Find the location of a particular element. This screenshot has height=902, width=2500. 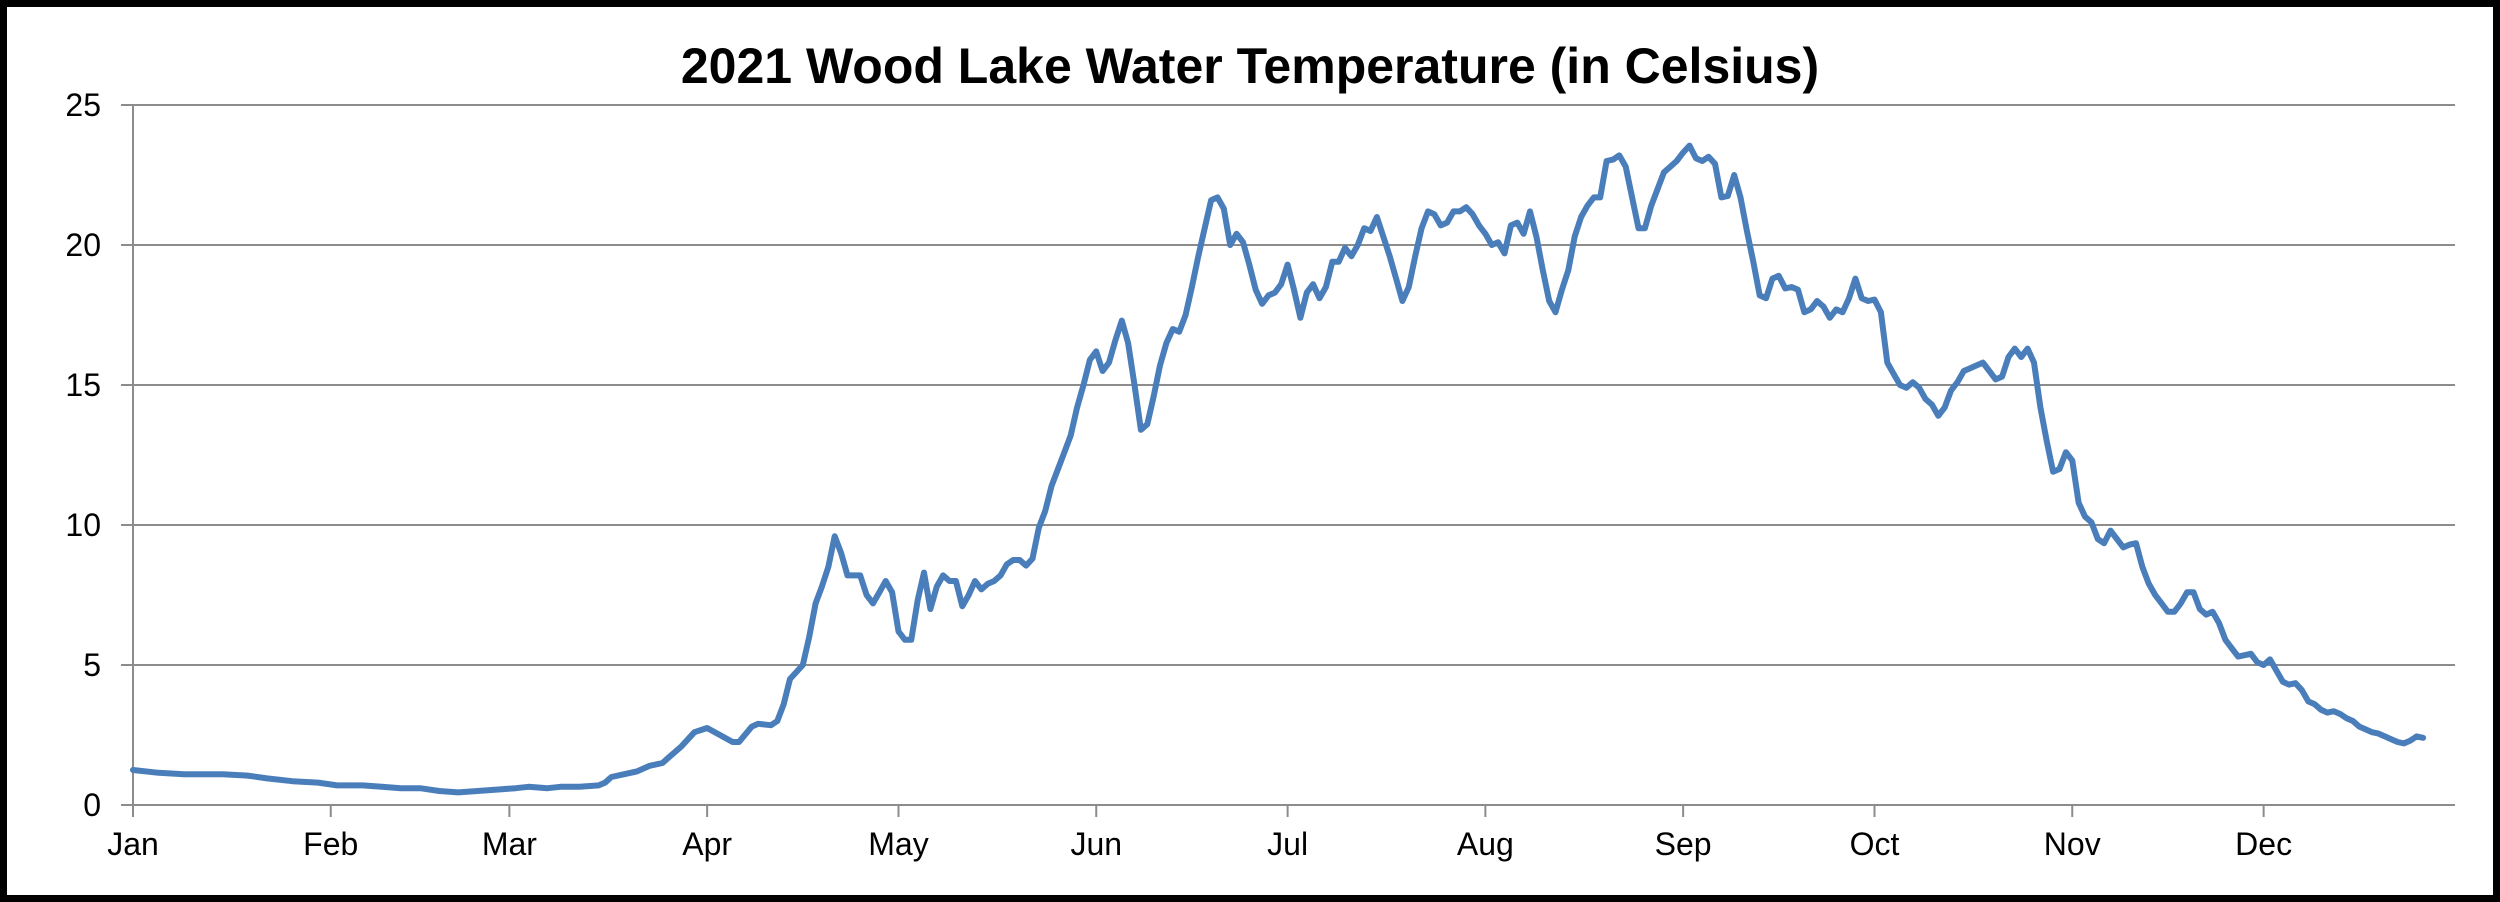

x-tick-label: Oct is located at coordinates (1875, 844).